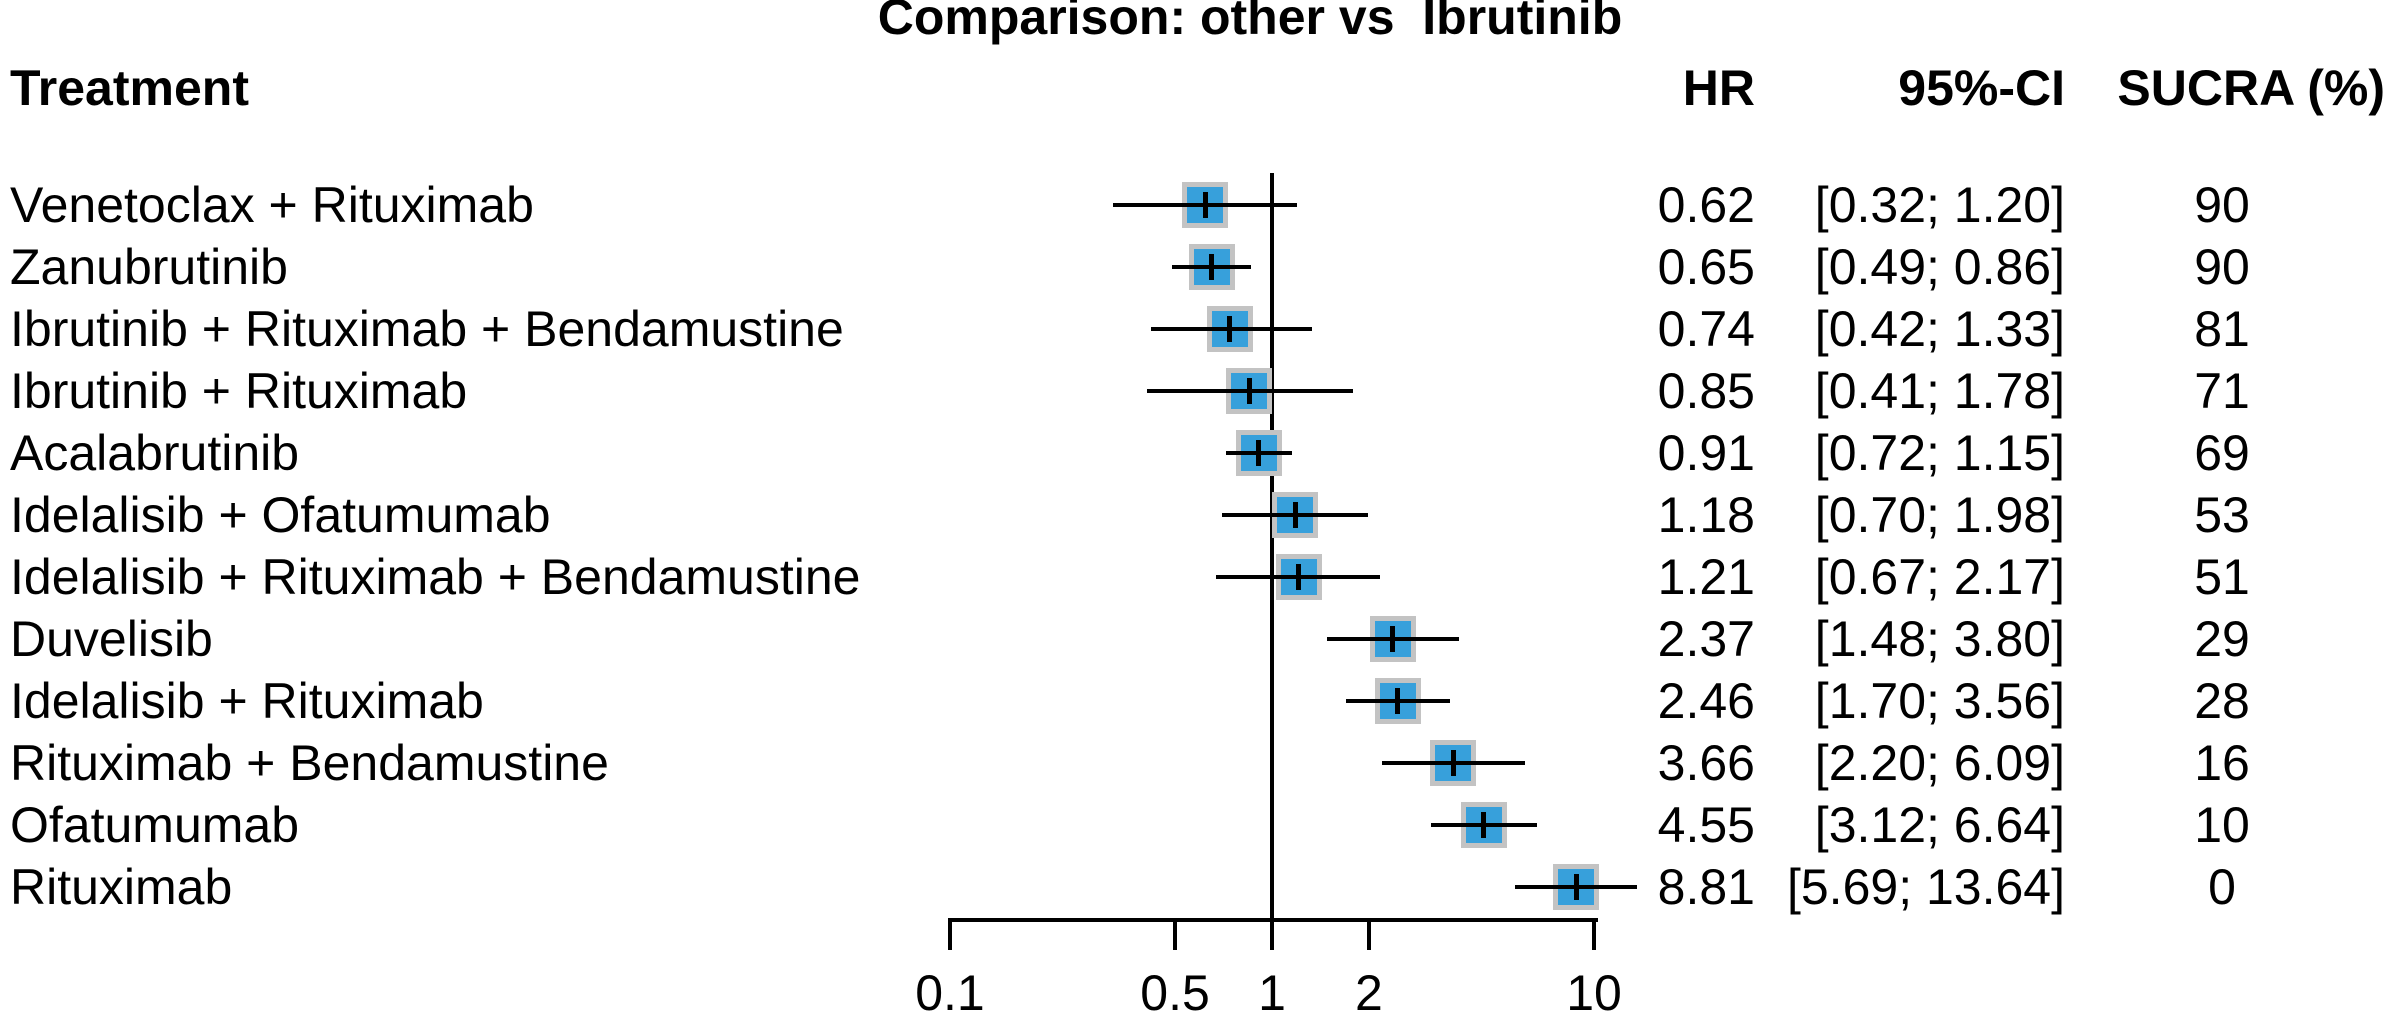 This screenshot has height=1030, width=2392. Describe the element at coordinates (1706, 205) in the screenshot. I see `hr-value: 0.62` at that location.